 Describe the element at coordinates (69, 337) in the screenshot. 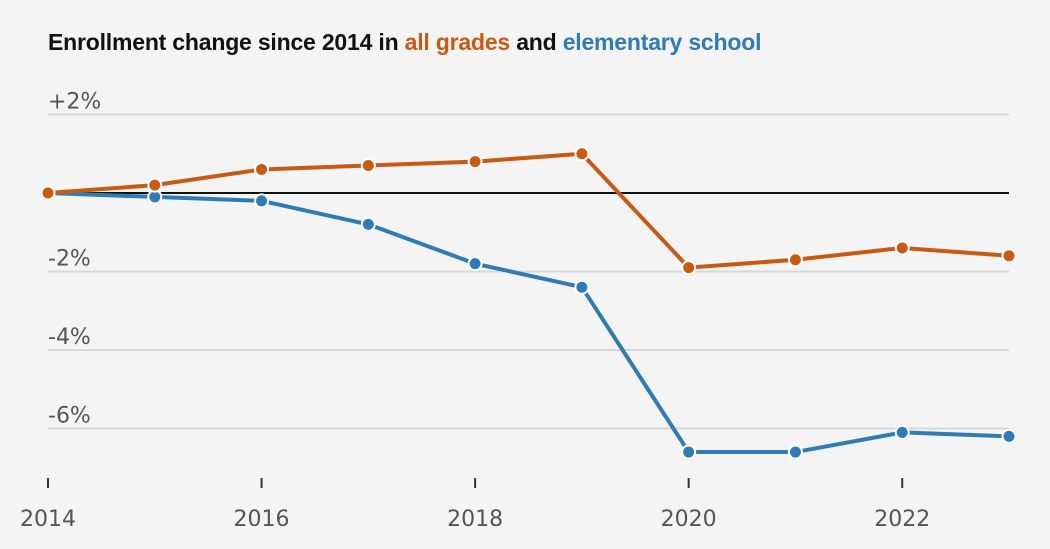

I see `y-tick-label: -4%` at that location.